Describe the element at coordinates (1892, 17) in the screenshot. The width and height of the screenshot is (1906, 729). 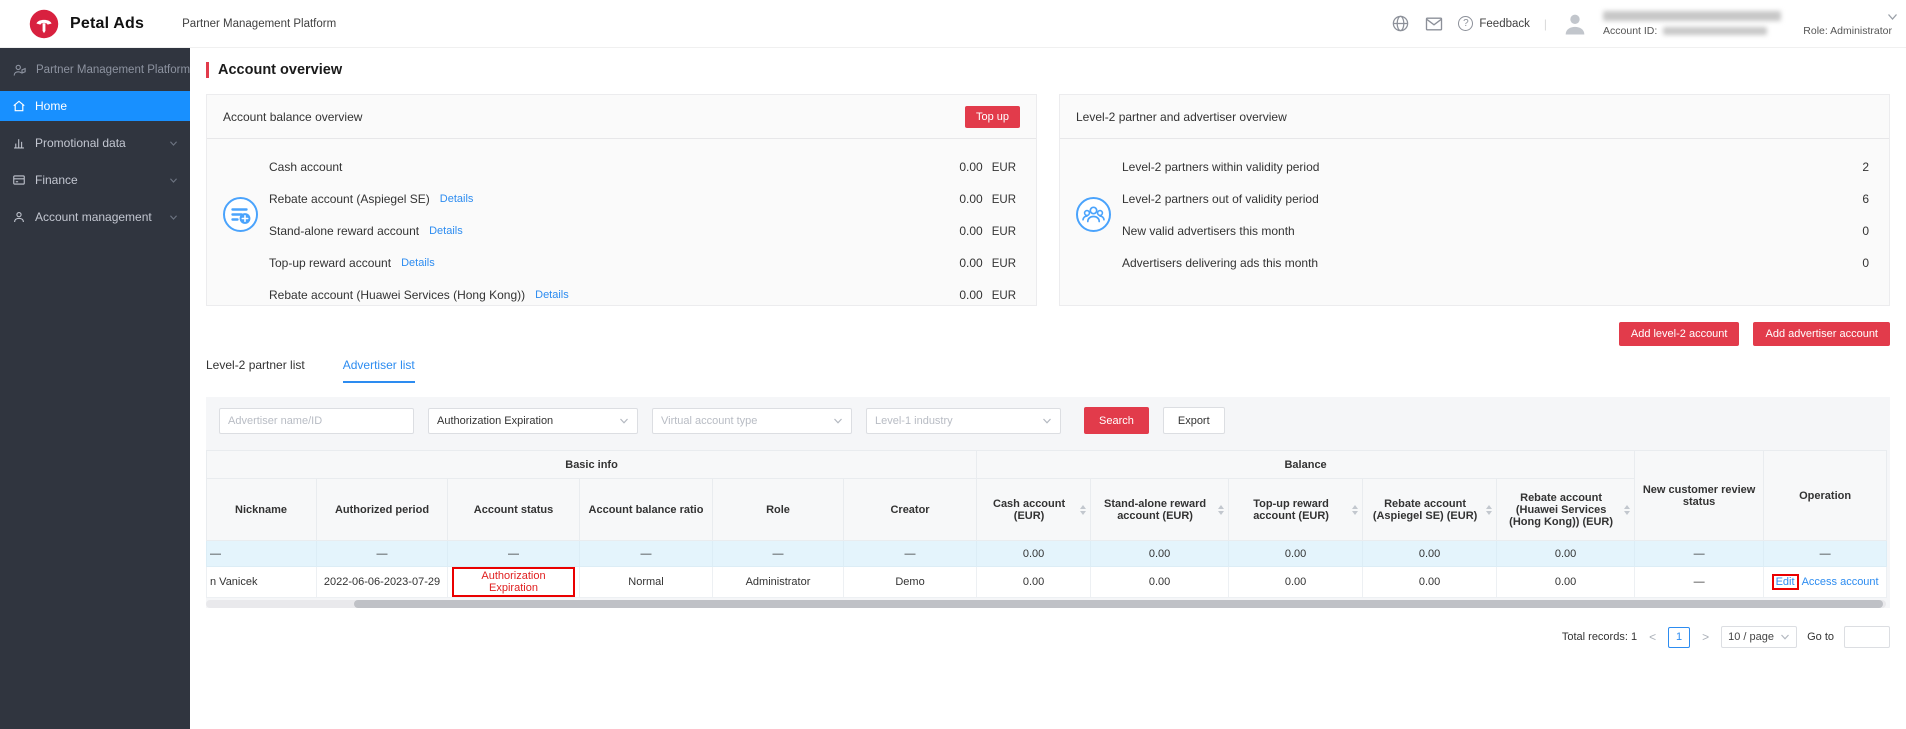
I see `user-menu-chevron-down-icon` at that location.